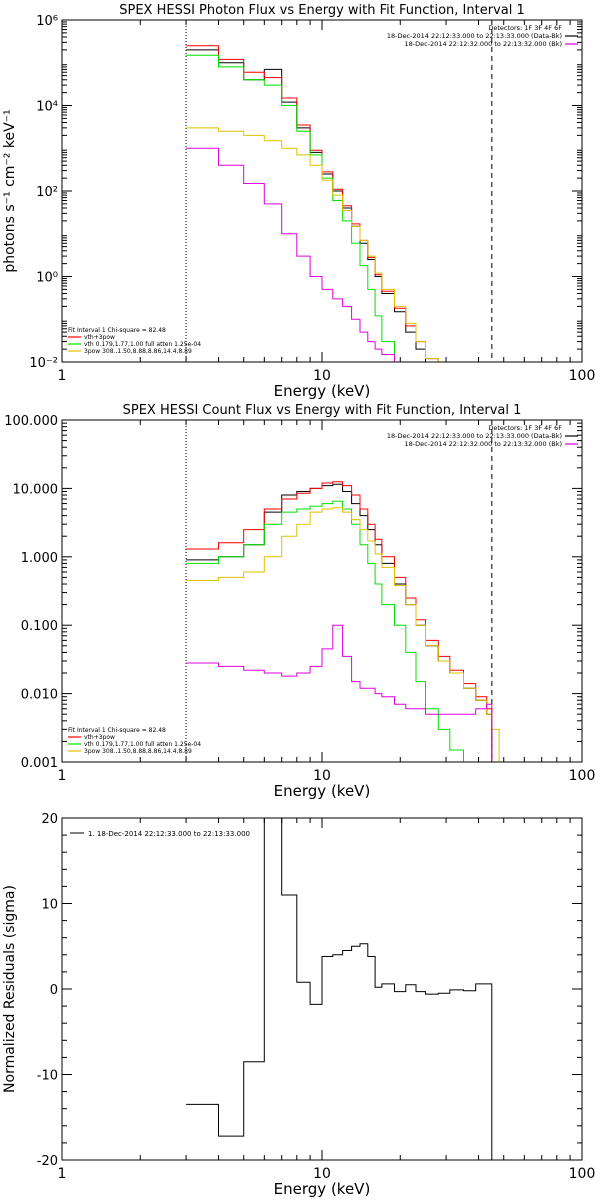  What do you see at coordinates (47, 21) in the screenshot?
I see `y-tick-label: 10⁶` at bounding box center [47, 21].